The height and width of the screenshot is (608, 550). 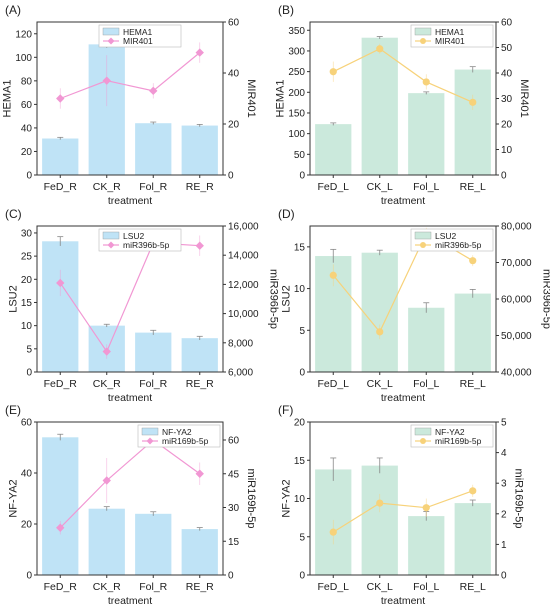 I want to click on y2-tick-label: 12,000, so click(x=243, y=285).